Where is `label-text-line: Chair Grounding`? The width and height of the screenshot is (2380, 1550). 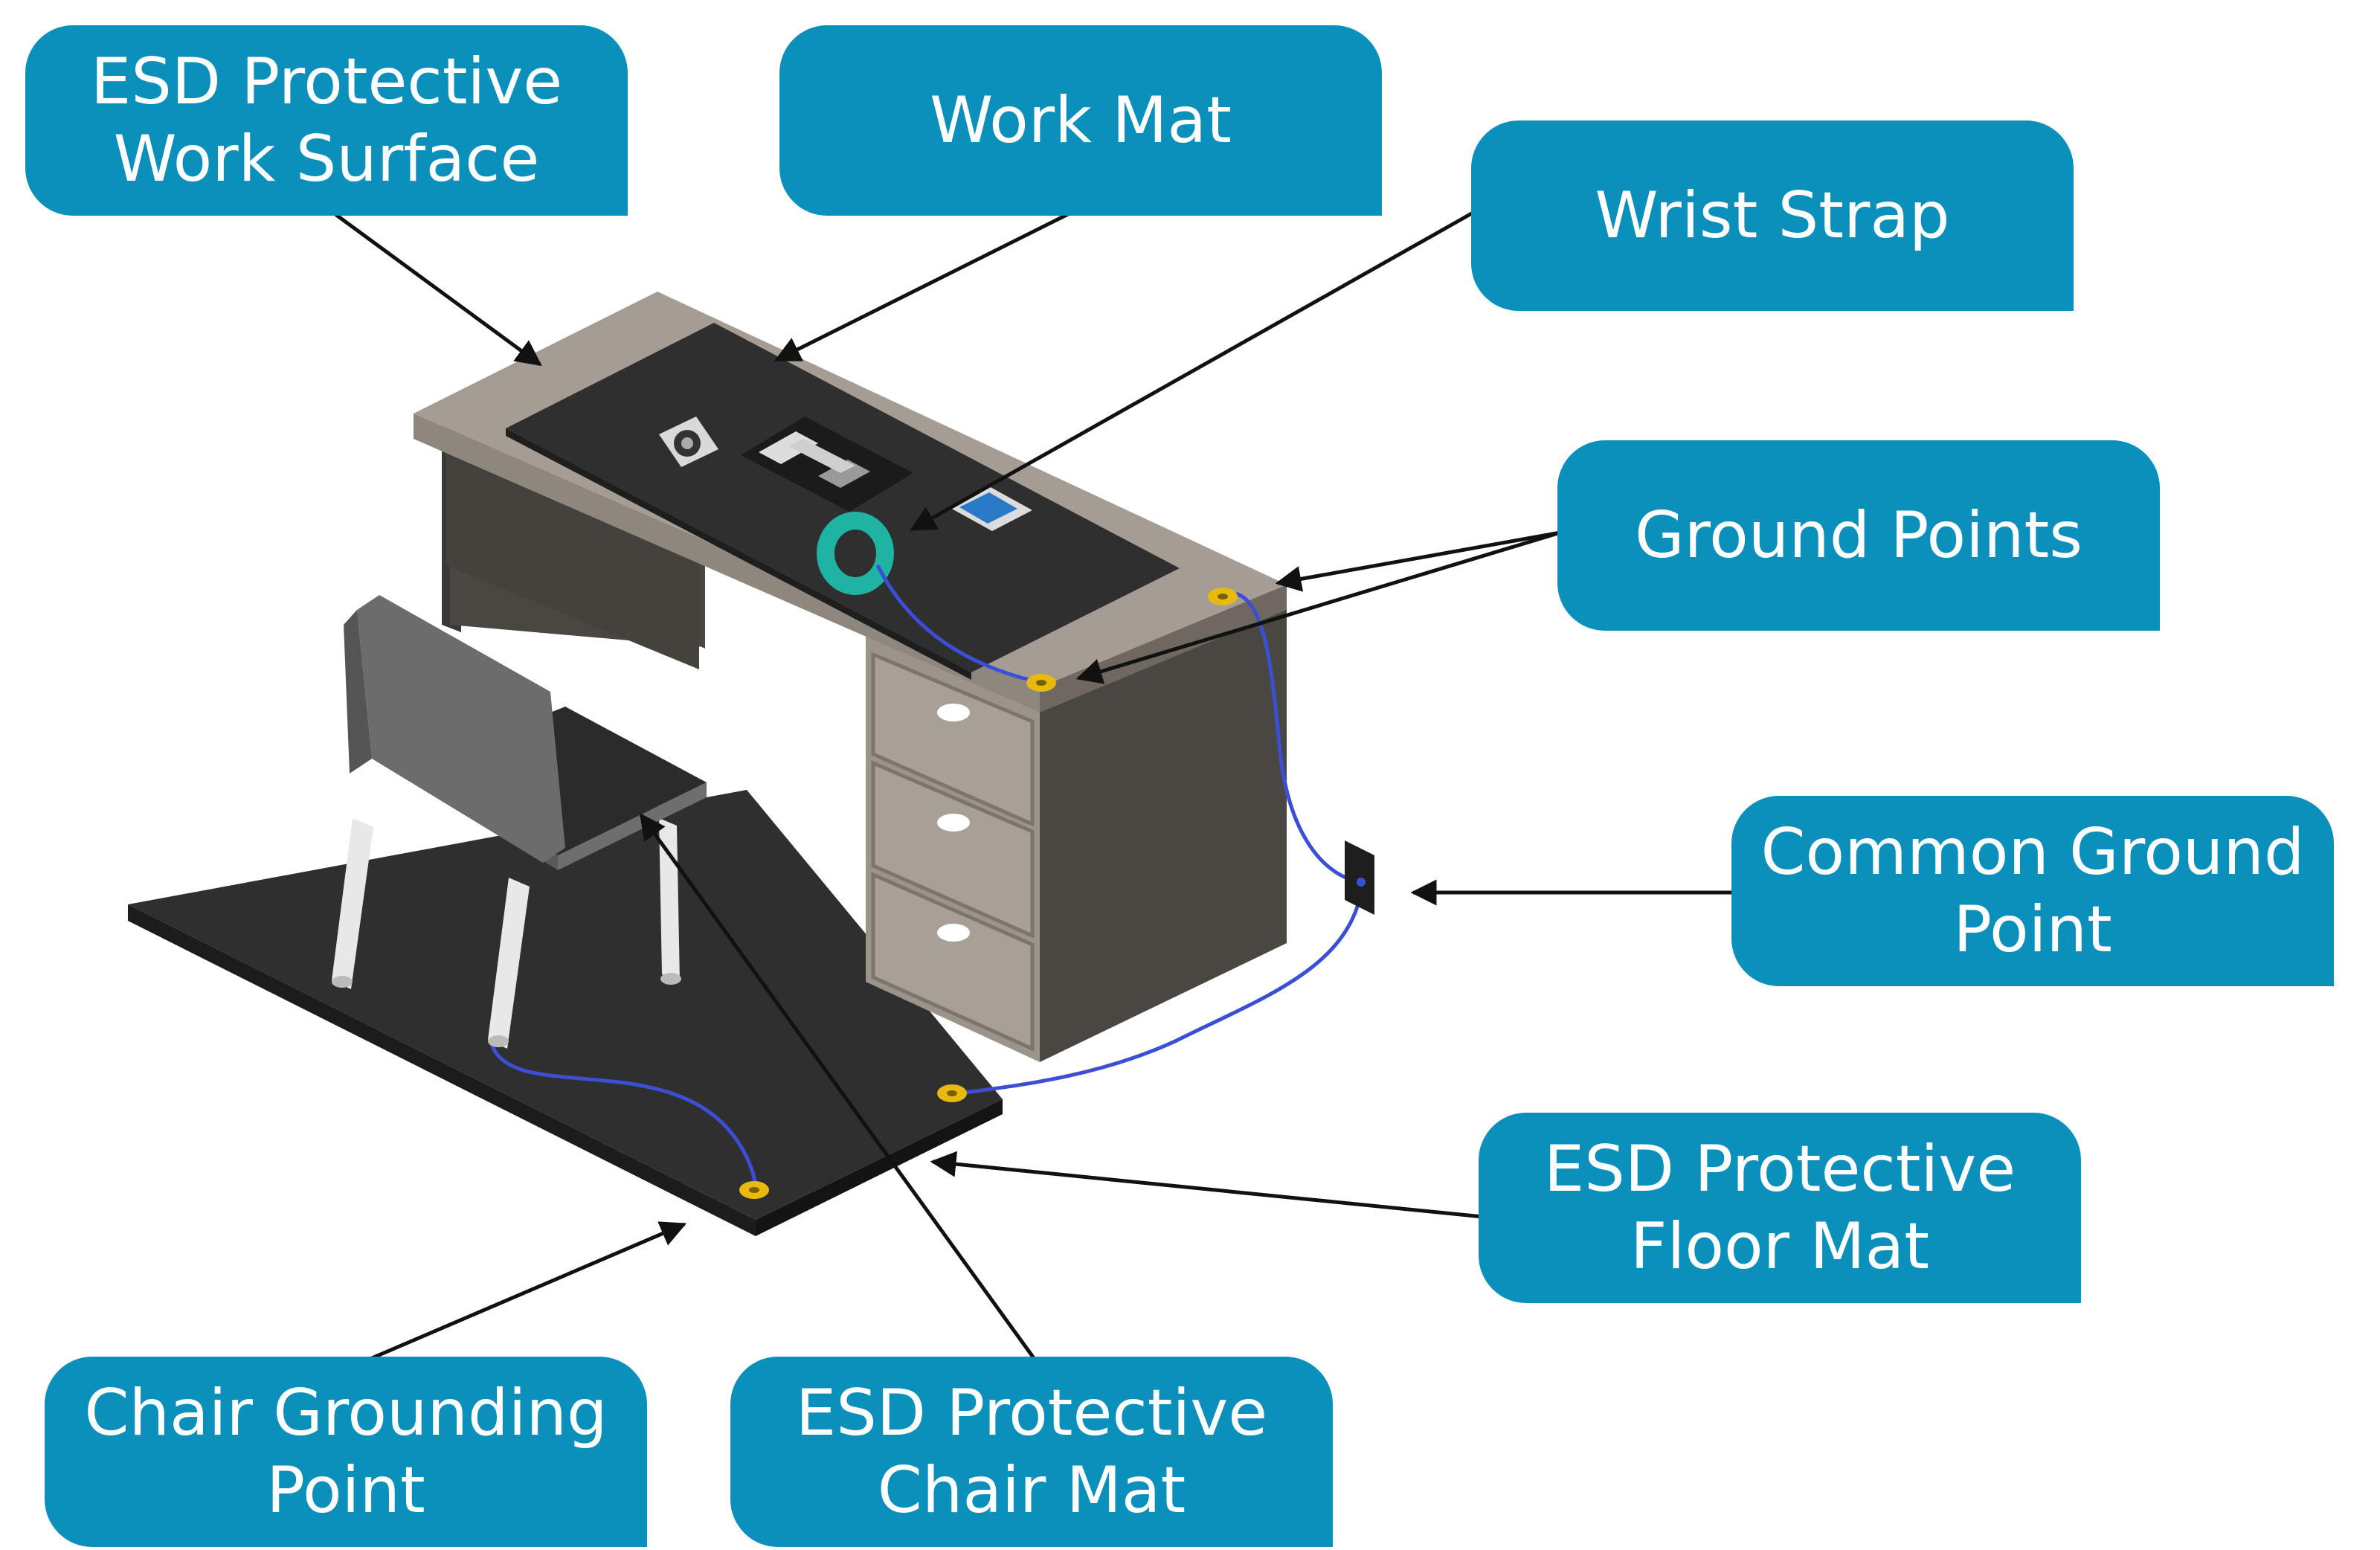 label-text-line: Chair Grounding is located at coordinates (346, 1413).